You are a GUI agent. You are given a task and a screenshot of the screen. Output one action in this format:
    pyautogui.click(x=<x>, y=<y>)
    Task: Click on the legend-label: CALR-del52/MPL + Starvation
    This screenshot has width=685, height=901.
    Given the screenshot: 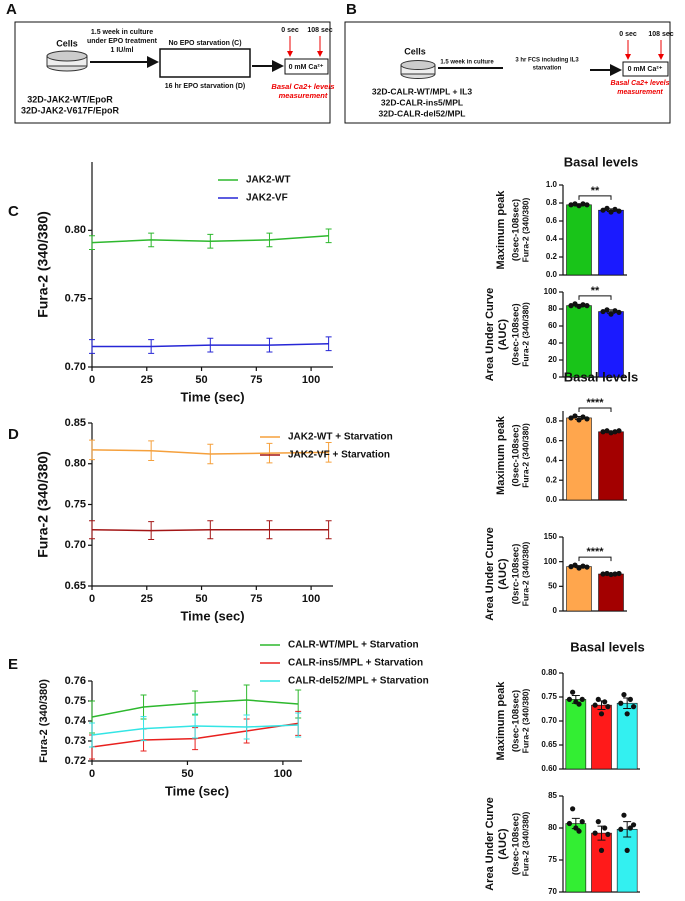 What is the action you would take?
    pyautogui.click(x=358, y=681)
    